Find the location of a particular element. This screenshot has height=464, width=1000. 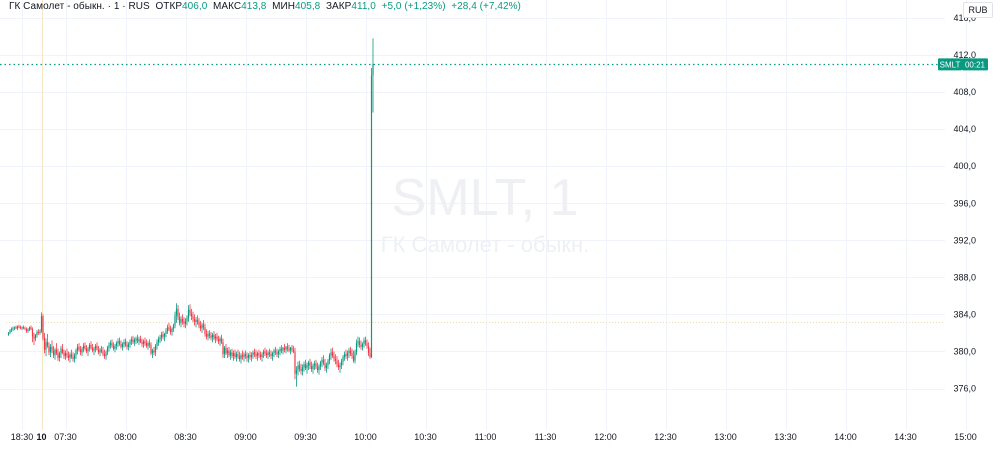

watermark-symbol: SMLT, 1 is located at coordinates (485, 198).